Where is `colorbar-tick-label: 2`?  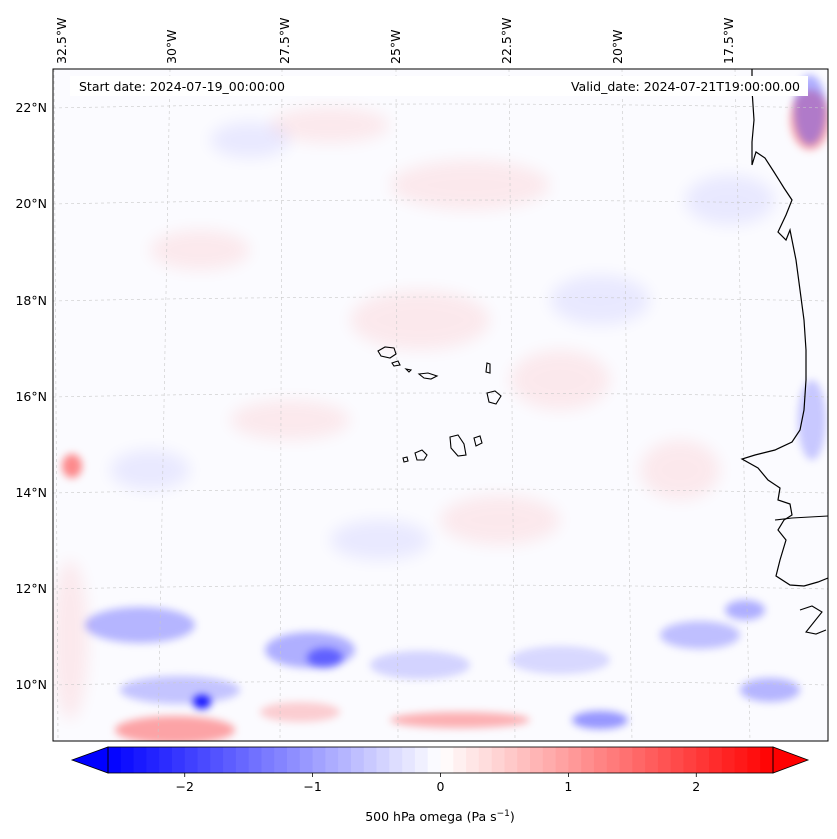 colorbar-tick-label: 2 is located at coordinates (696, 786).